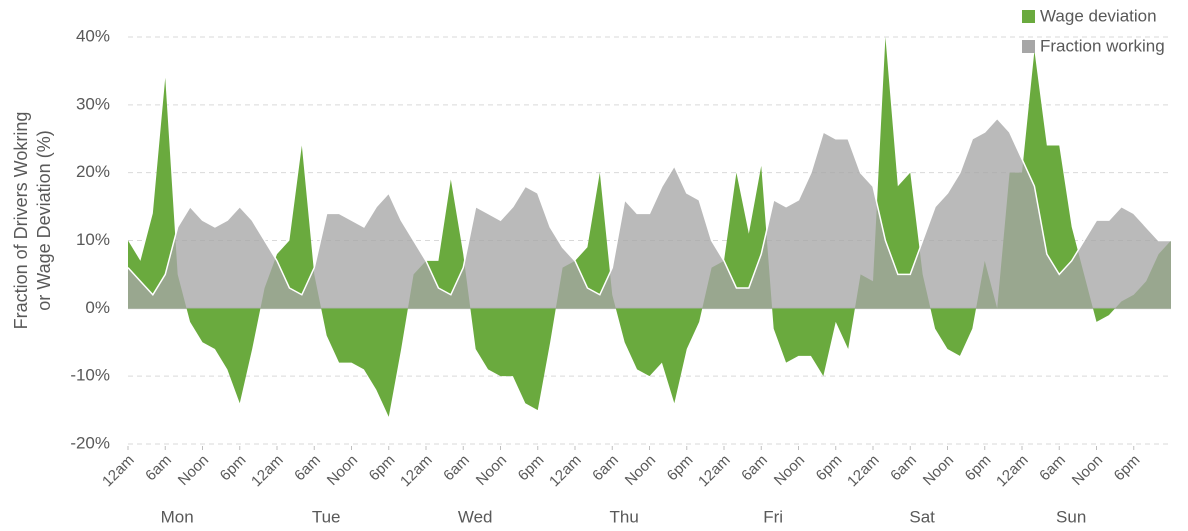  Describe the element at coordinates (93, 171) in the screenshot. I see `y-tick-label: 20%` at that location.